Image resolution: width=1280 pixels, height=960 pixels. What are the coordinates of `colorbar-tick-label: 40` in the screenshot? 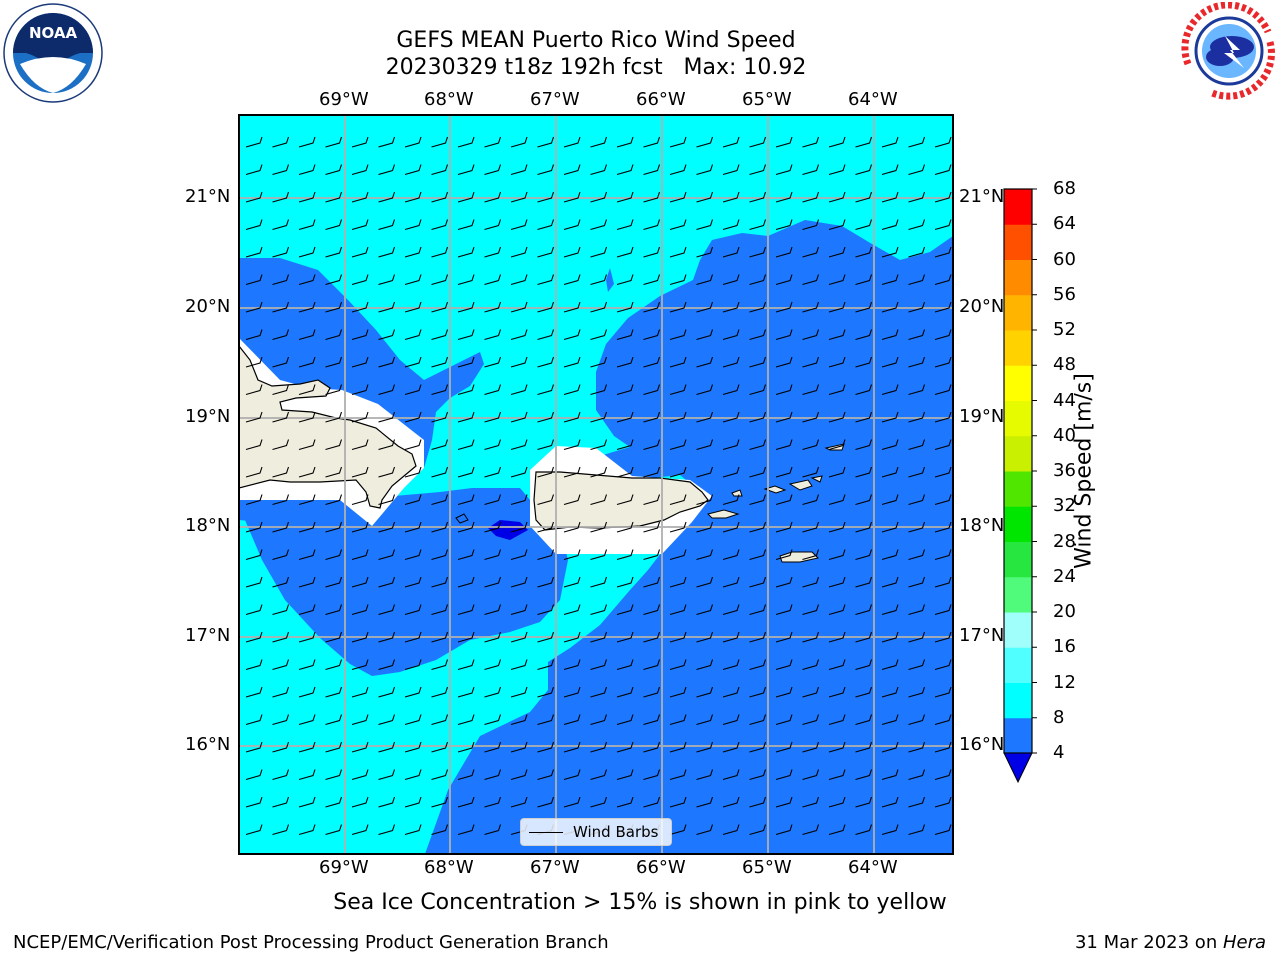 It's located at (1064, 435).